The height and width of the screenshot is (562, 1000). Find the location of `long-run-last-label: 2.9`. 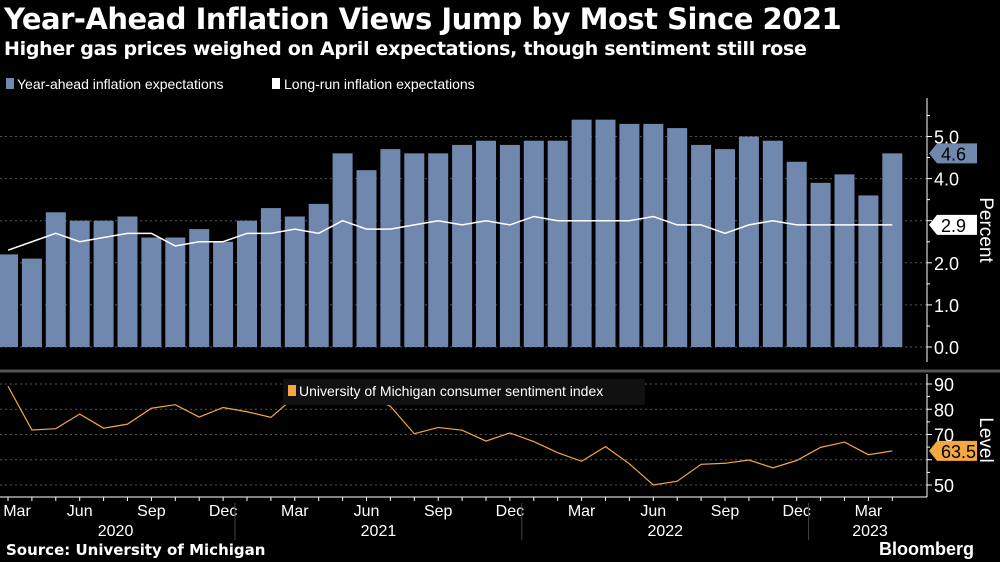

long-run-last-label: 2.9 is located at coordinates (953, 226).